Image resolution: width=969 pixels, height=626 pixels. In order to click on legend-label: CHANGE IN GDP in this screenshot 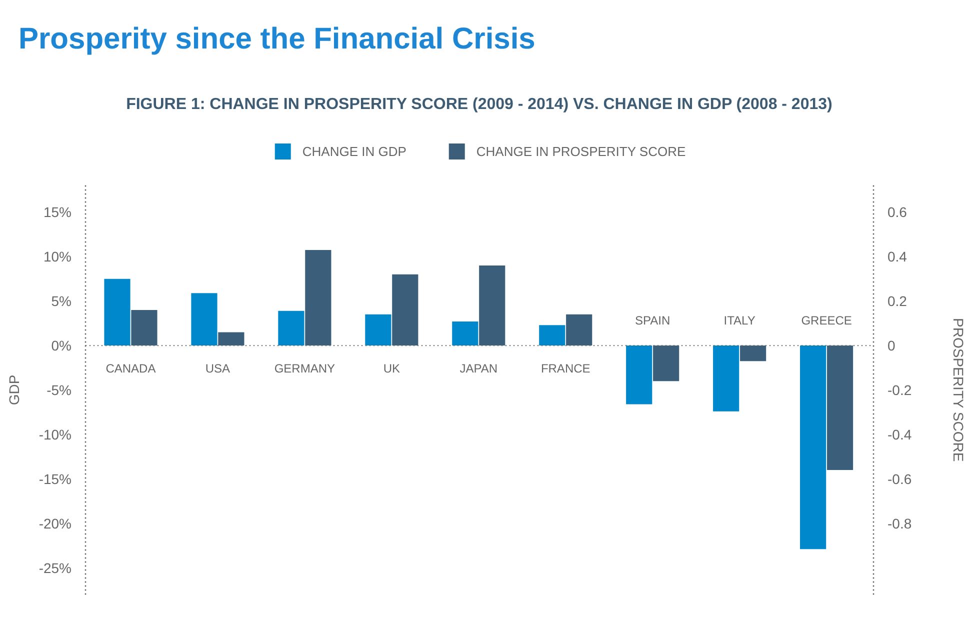, I will do `click(354, 151)`.